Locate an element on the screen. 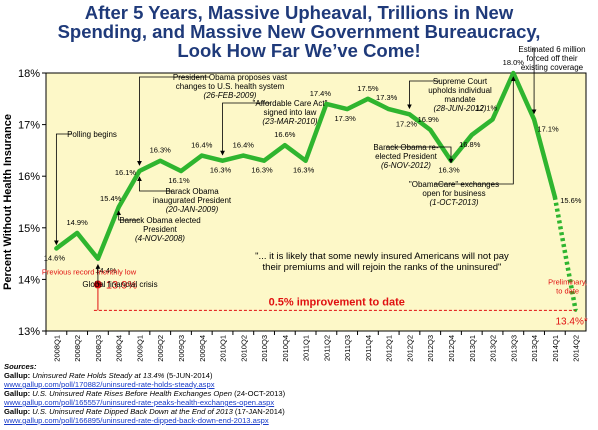 This screenshot has width=598, height=430. annotation-text: changes to U.S. health system is located at coordinates (230, 86).